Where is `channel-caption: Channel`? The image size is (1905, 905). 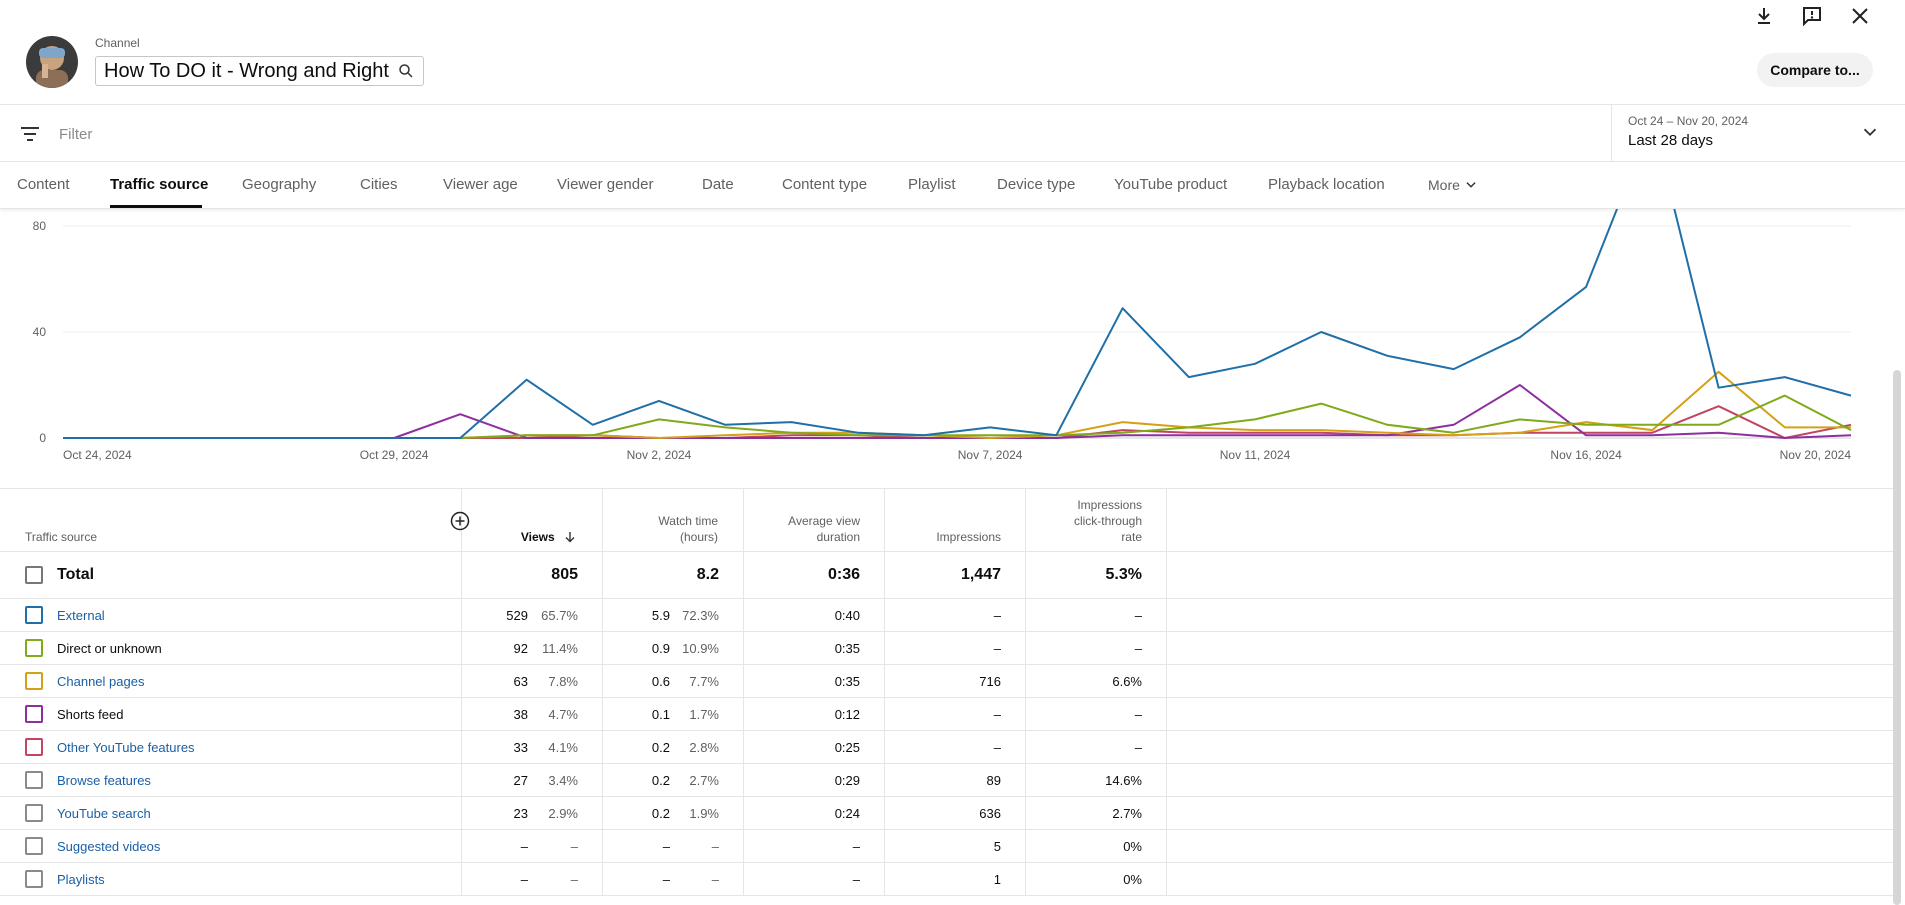
channel-caption: Channel is located at coordinates (117, 43).